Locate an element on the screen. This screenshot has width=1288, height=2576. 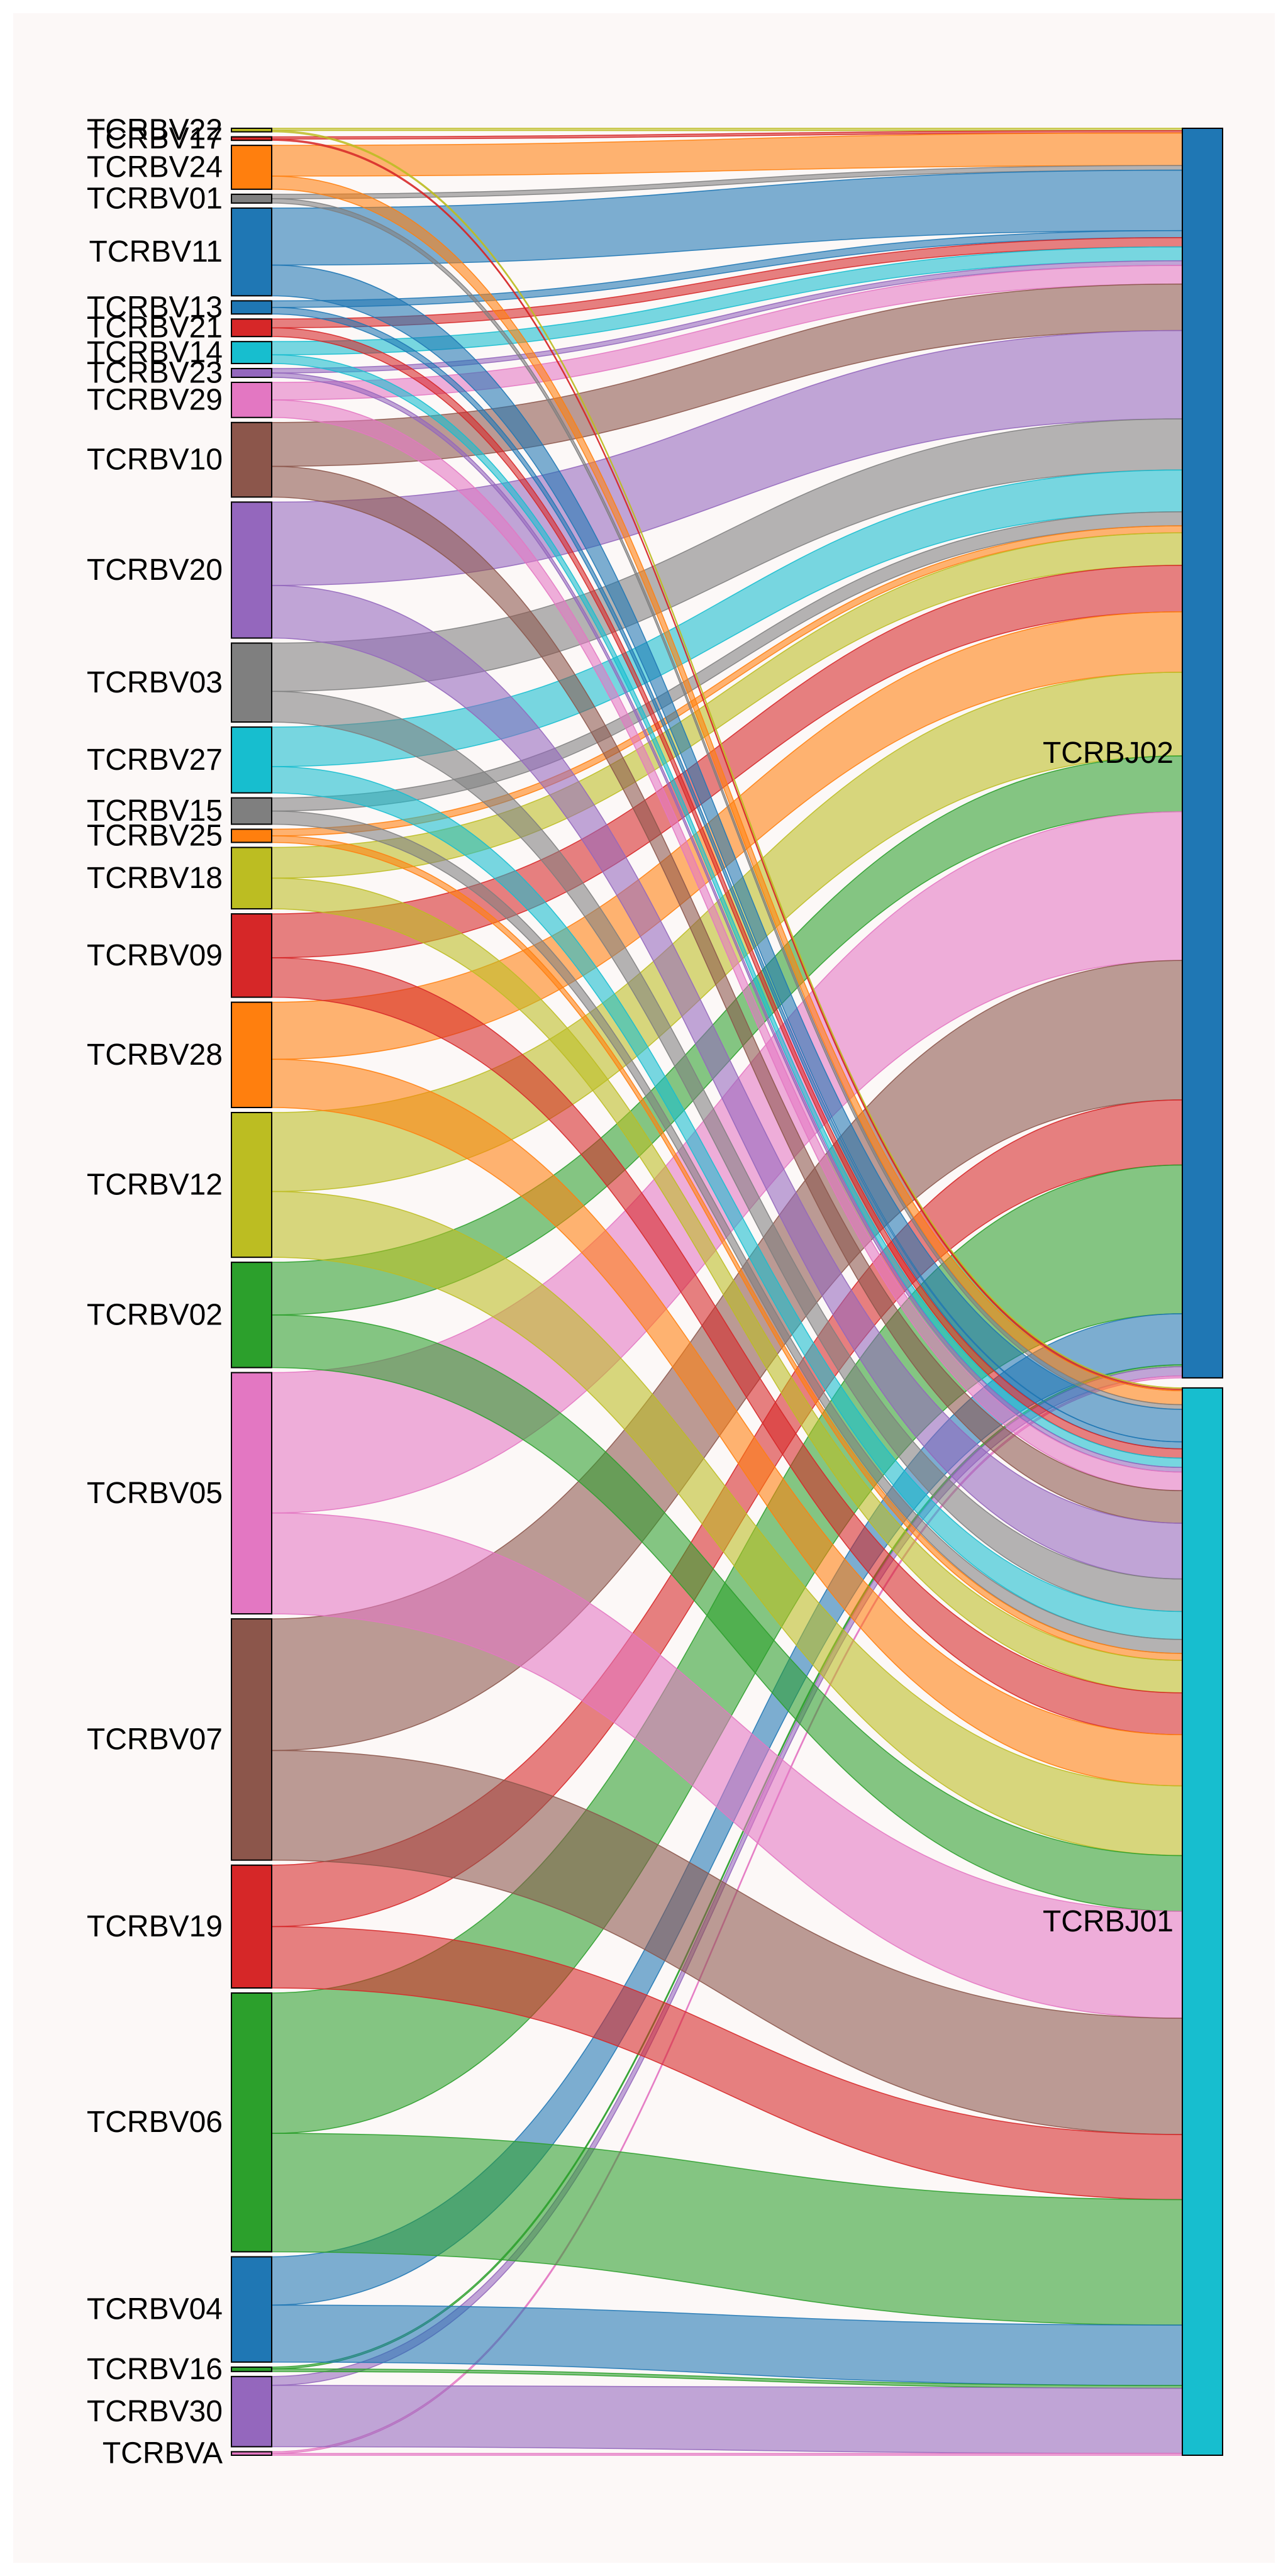
node-tcrbv13 is located at coordinates (251, 307).